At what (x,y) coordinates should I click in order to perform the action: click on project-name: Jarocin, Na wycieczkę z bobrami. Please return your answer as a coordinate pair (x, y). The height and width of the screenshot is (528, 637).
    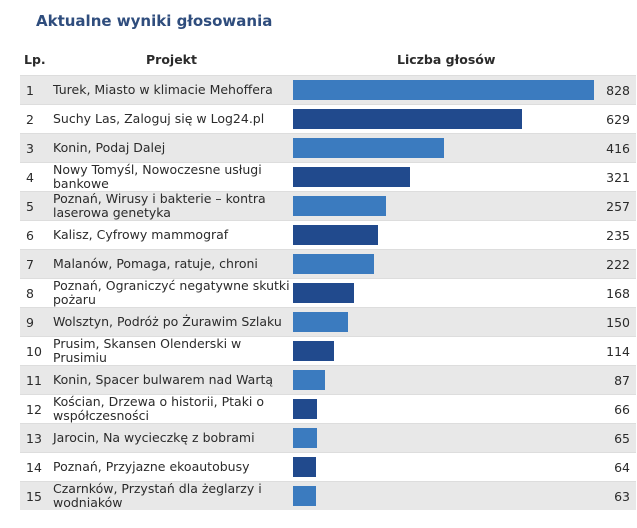
    Looking at the image, I should click on (154, 437).